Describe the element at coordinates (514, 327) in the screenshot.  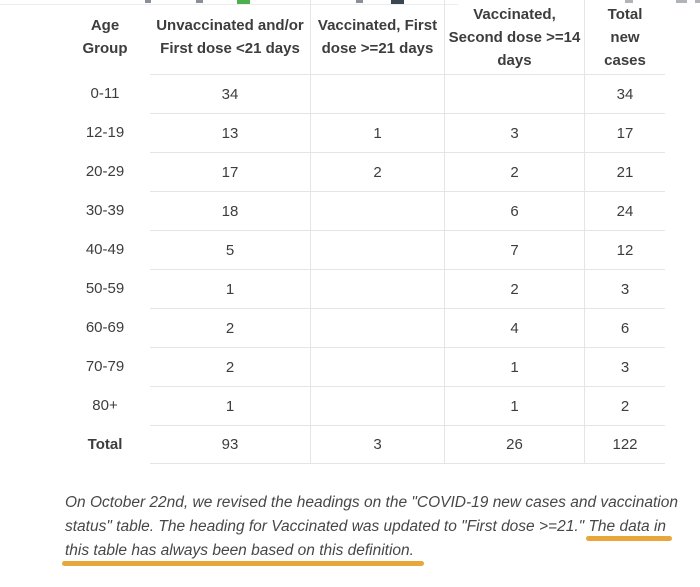
I see `cell-vaccinated-second-dose: 4` at that location.